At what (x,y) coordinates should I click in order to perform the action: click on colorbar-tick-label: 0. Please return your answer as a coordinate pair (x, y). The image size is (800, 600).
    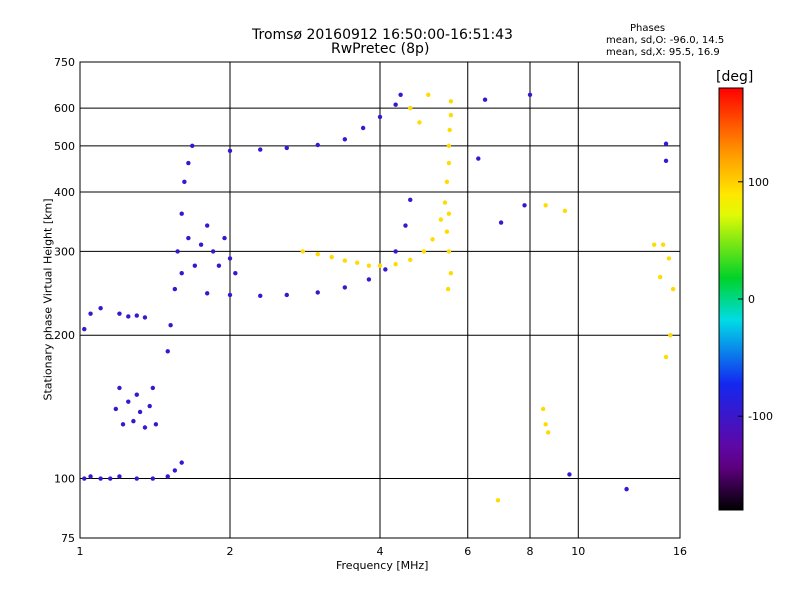
    Looking at the image, I should click on (751, 299).